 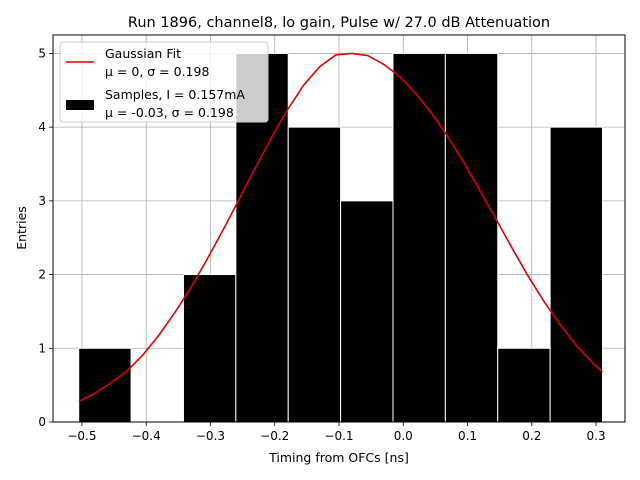 What do you see at coordinates (45, 237) in the screenshot?
I see `y-axis-ticks: 0 1 2 3 4 5` at bounding box center [45, 237].